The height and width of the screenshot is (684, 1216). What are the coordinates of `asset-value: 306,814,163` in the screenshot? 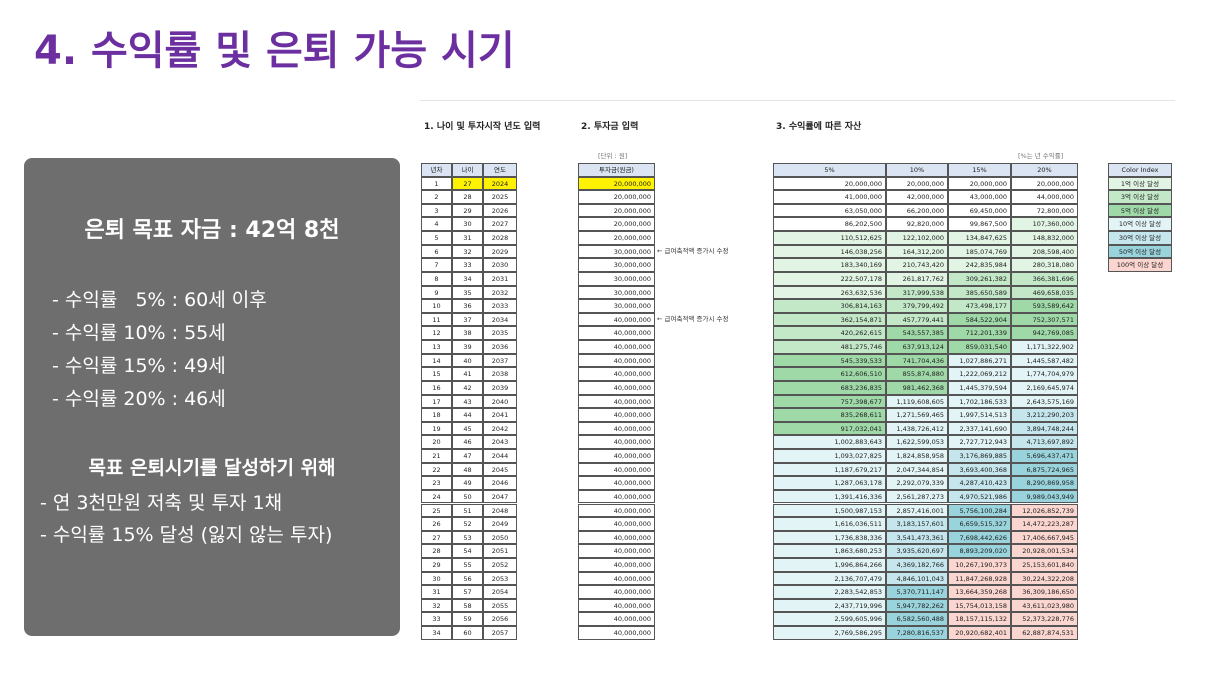 It's located at (829, 306).